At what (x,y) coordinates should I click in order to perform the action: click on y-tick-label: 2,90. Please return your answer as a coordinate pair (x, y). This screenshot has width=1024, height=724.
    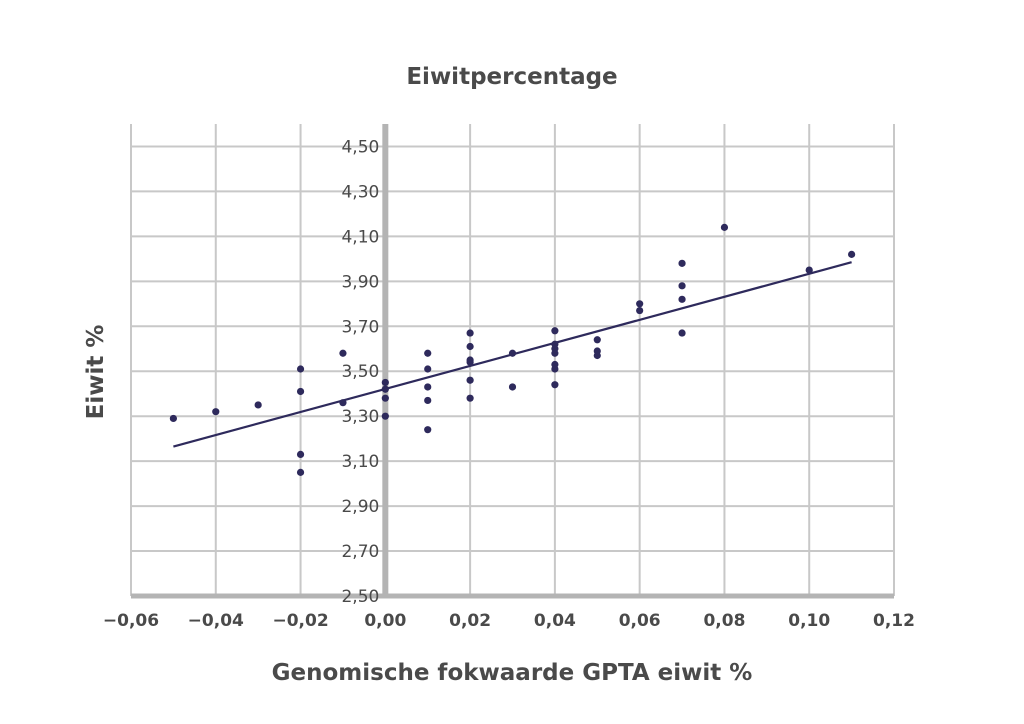
    Looking at the image, I should click on (360, 507).